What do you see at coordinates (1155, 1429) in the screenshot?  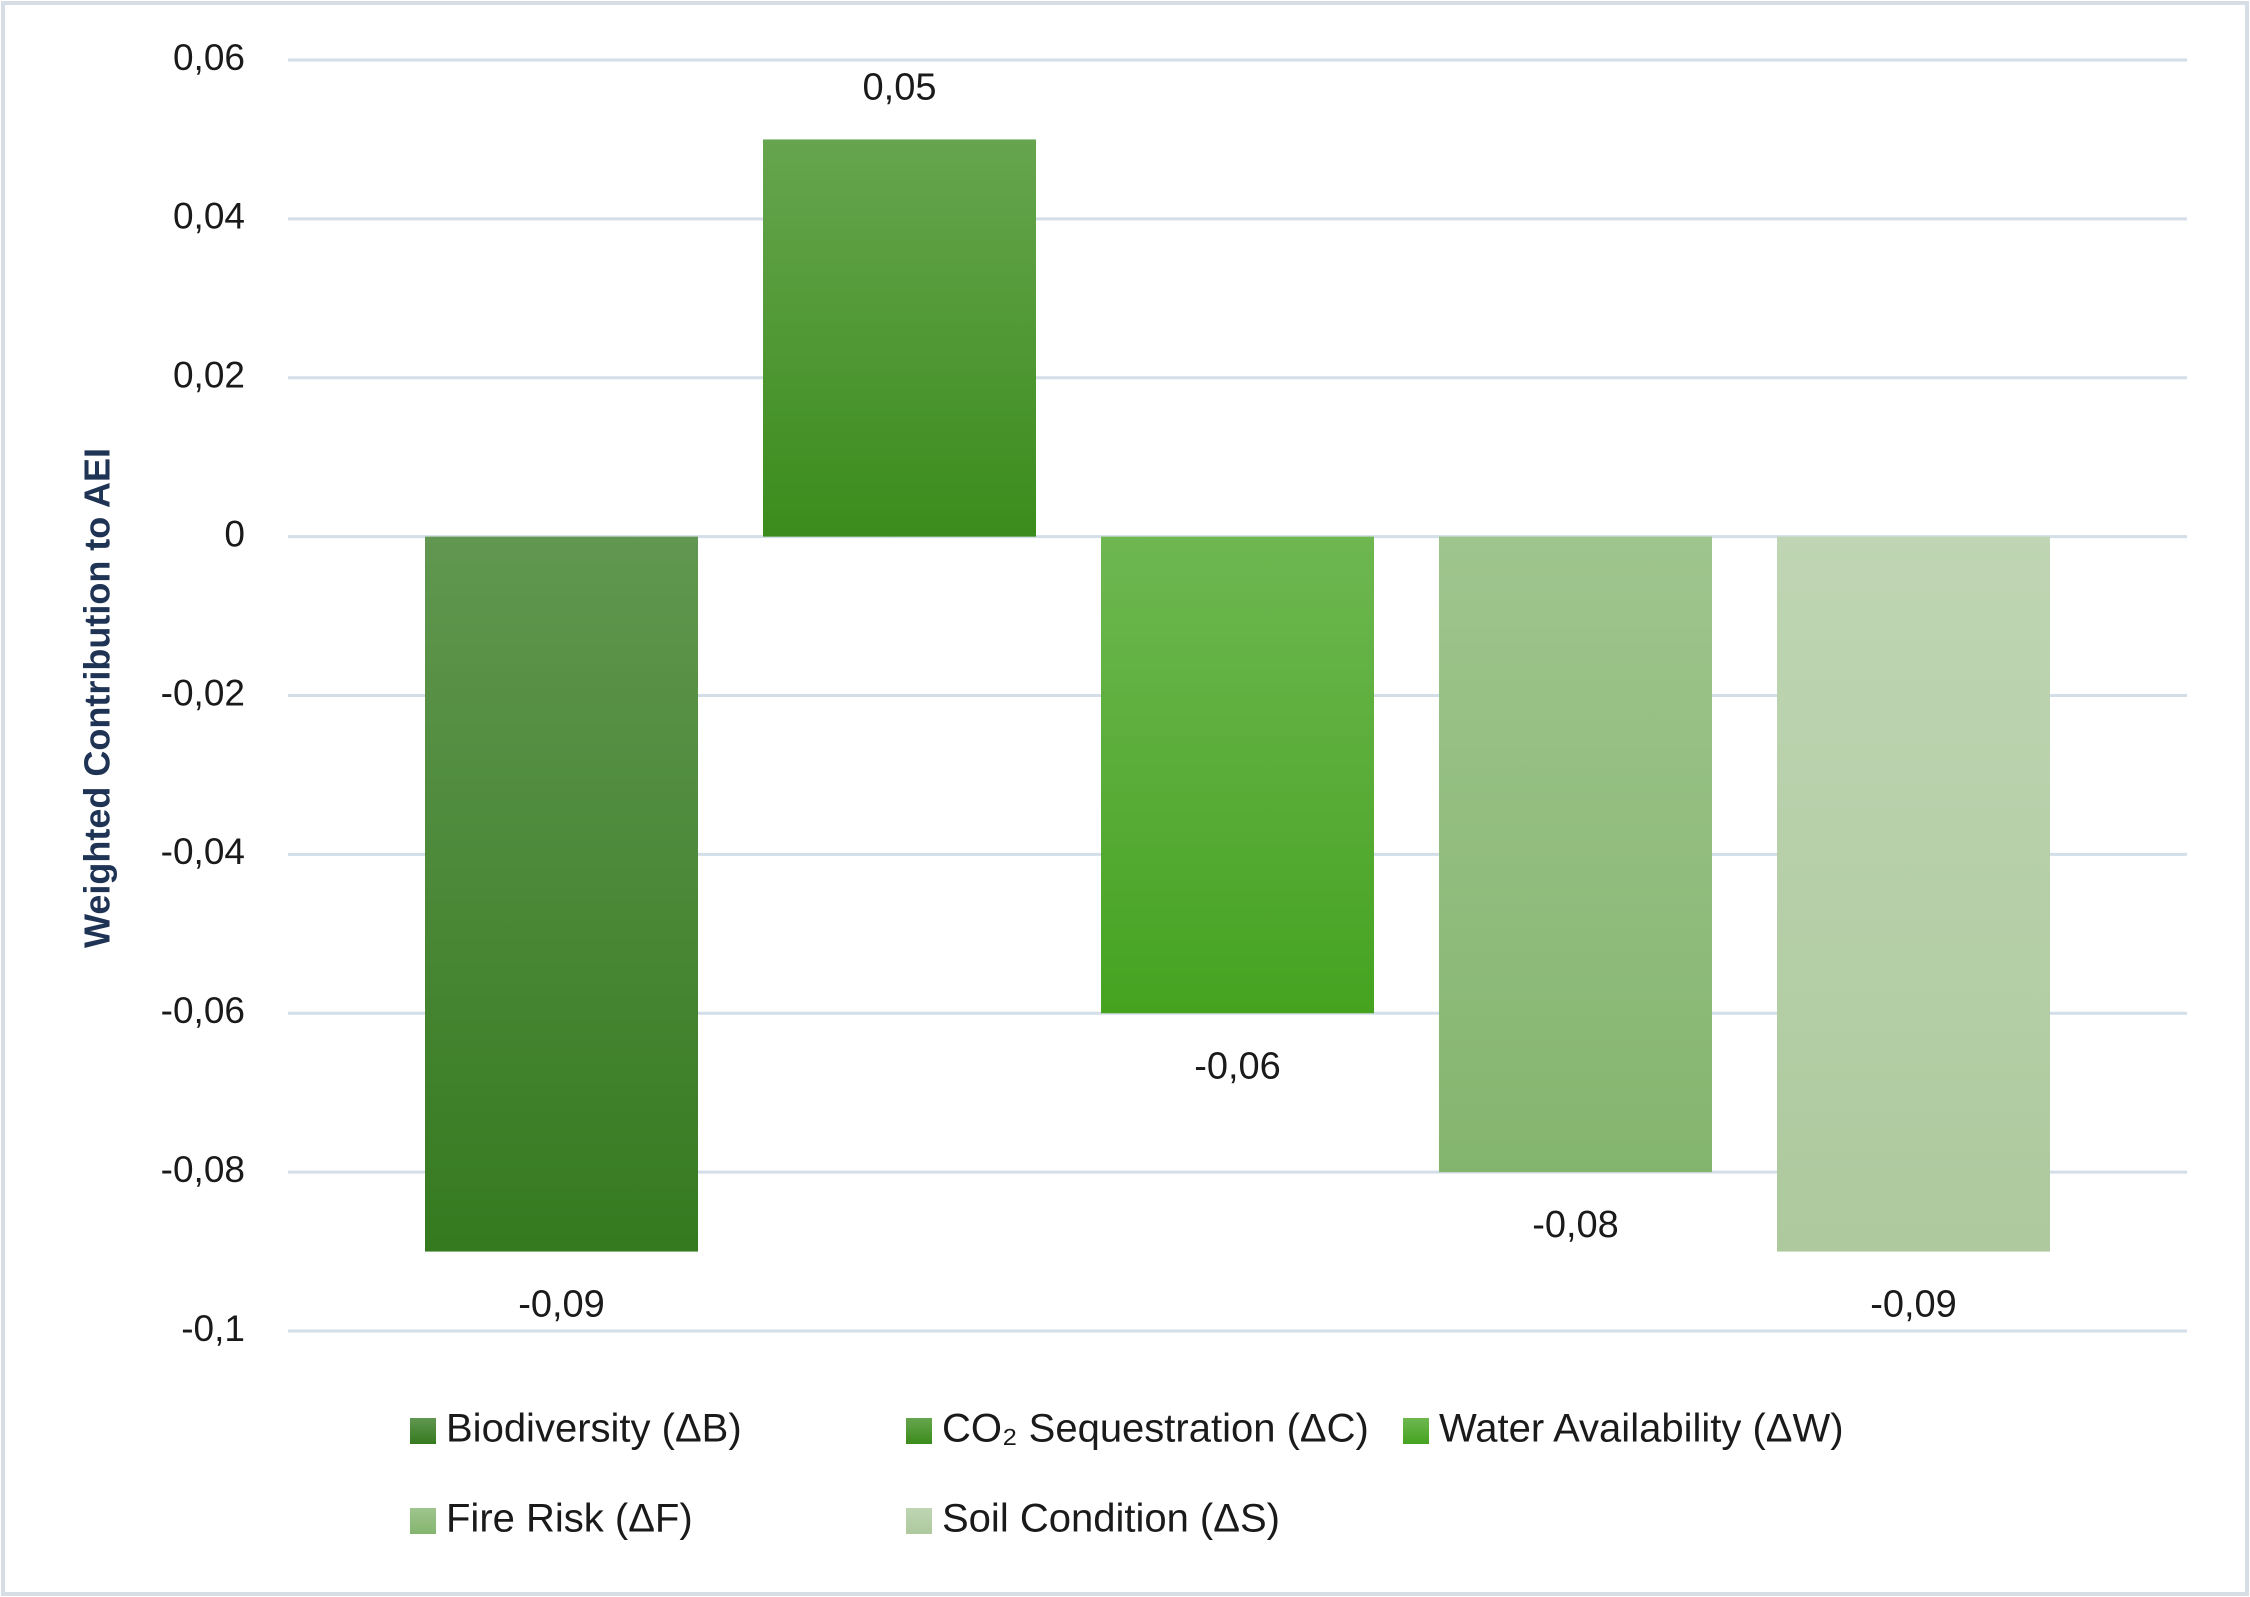 I see `legend-label: CO₂ Sequestration (ΔC)` at bounding box center [1155, 1429].